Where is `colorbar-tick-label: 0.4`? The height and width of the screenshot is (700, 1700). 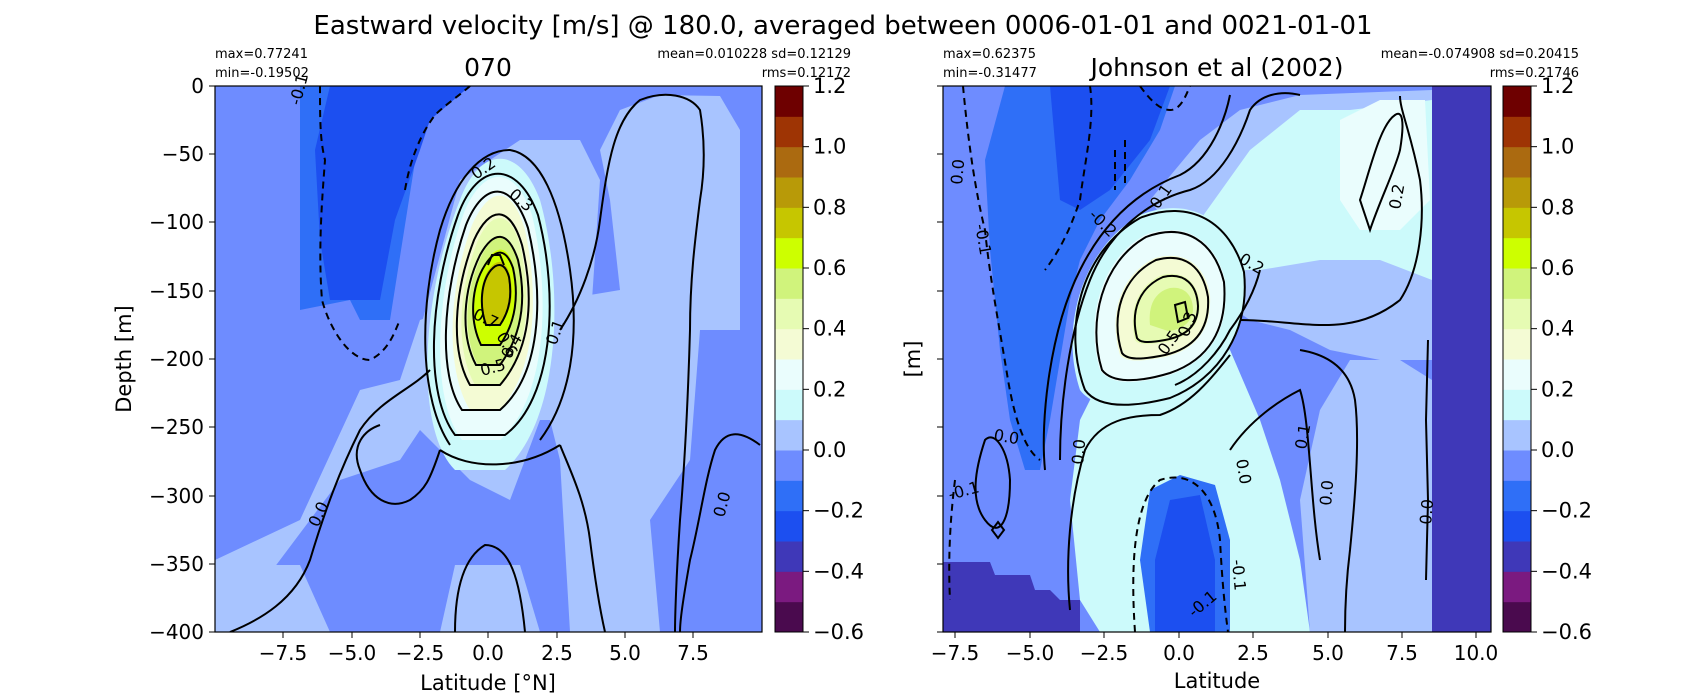
colorbar-tick-label: 0.4 is located at coordinates (1557, 329).